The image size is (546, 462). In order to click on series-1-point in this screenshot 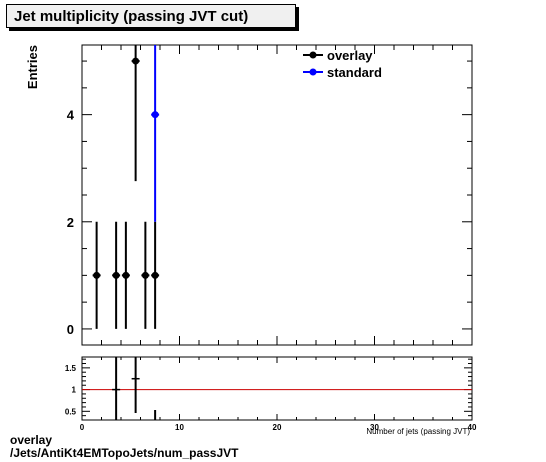, I will do `click(155, 115)`.